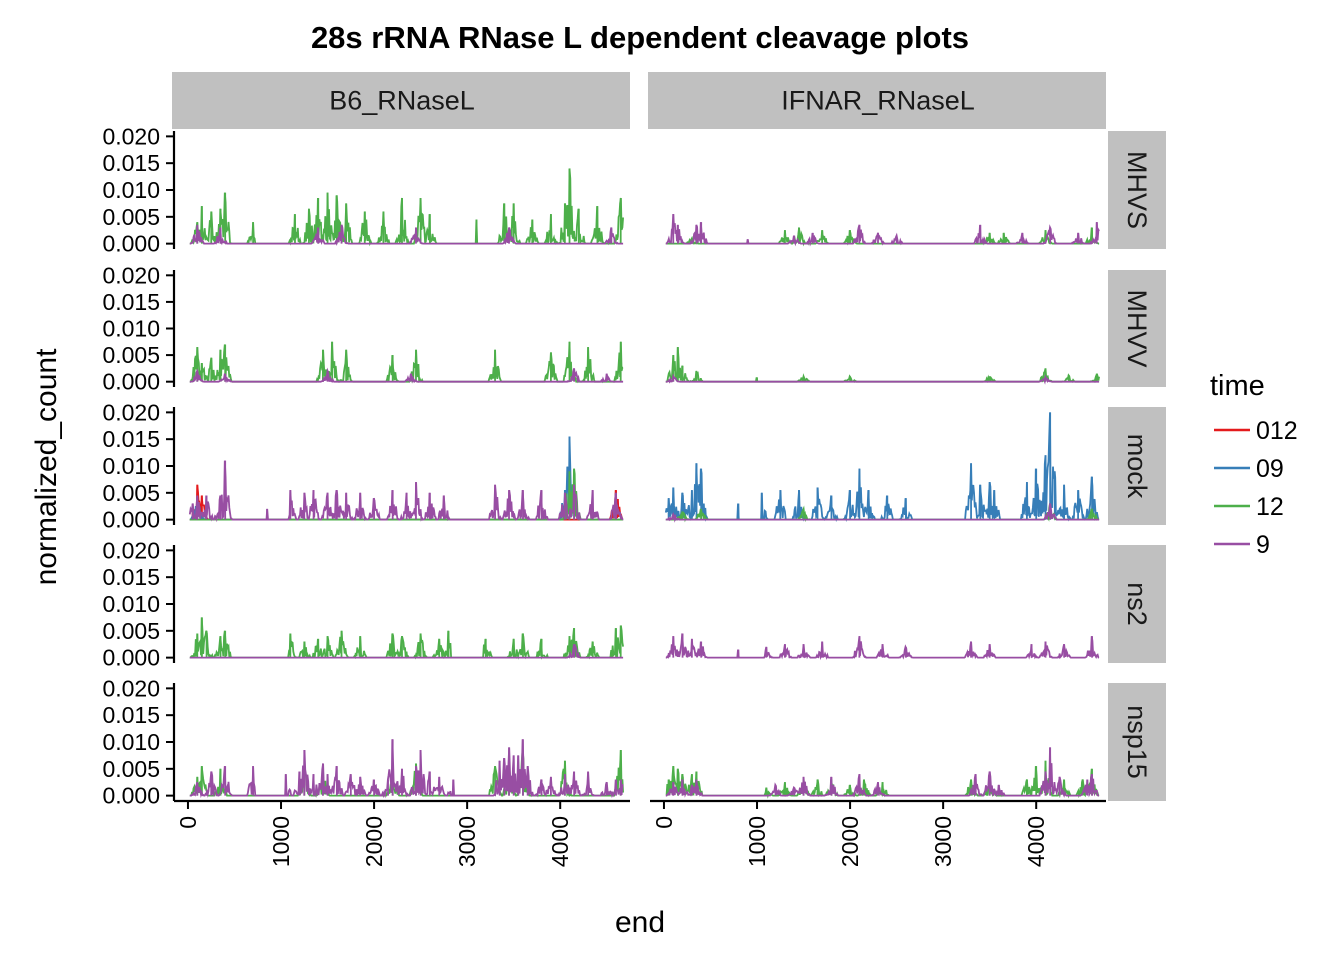 This screenshot has width=1344, height=960. What do you see at coordinates (402, 833) in the screenshot?
I see `x-axis-B6_RNaseL: 0 1000 2000 3000 4000` at bounding box center [402, 833].